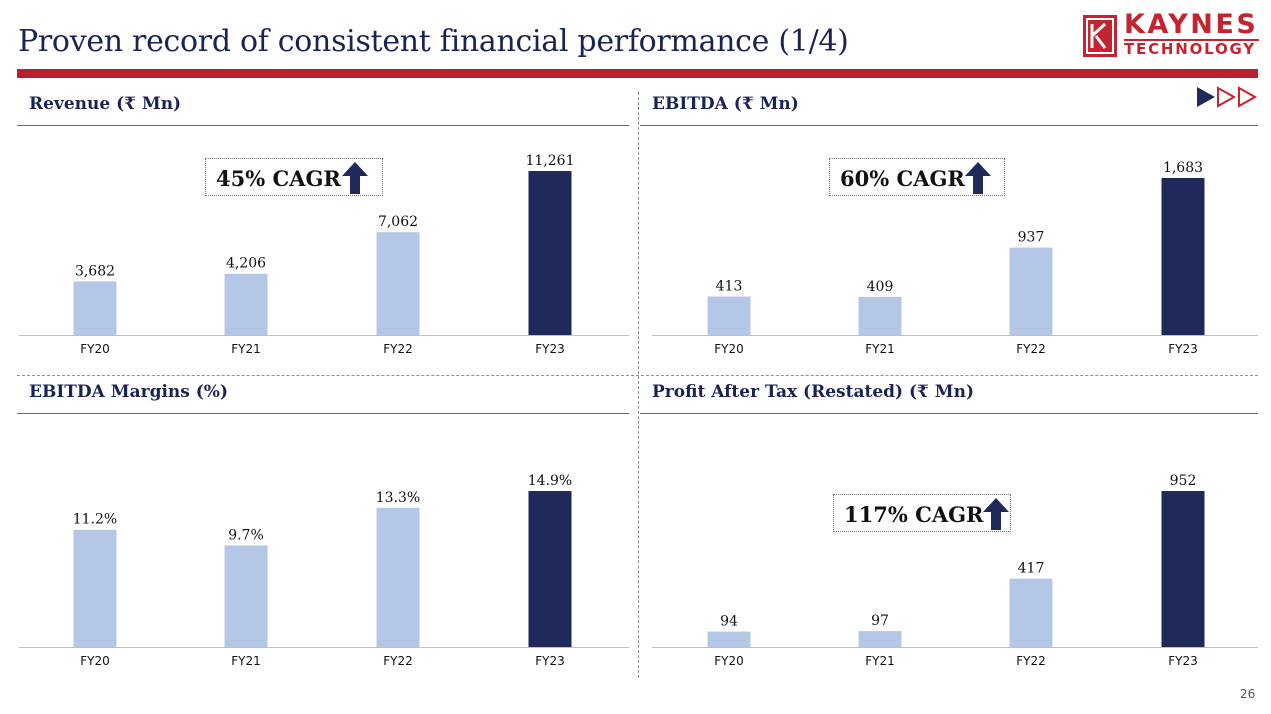 Image resolution: width=1271 pixels, height=714 pixels. I want to click on data-label: 7,062, so click(398, 222).